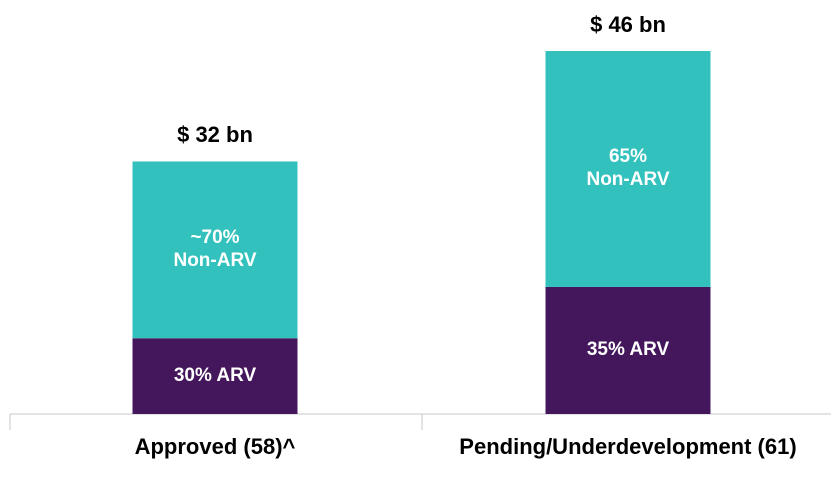  What do you see at coordinates (215, 446) in the screenshot?
I see `x-tick-label: Approved (58)^` at bounding box center [215, 446].